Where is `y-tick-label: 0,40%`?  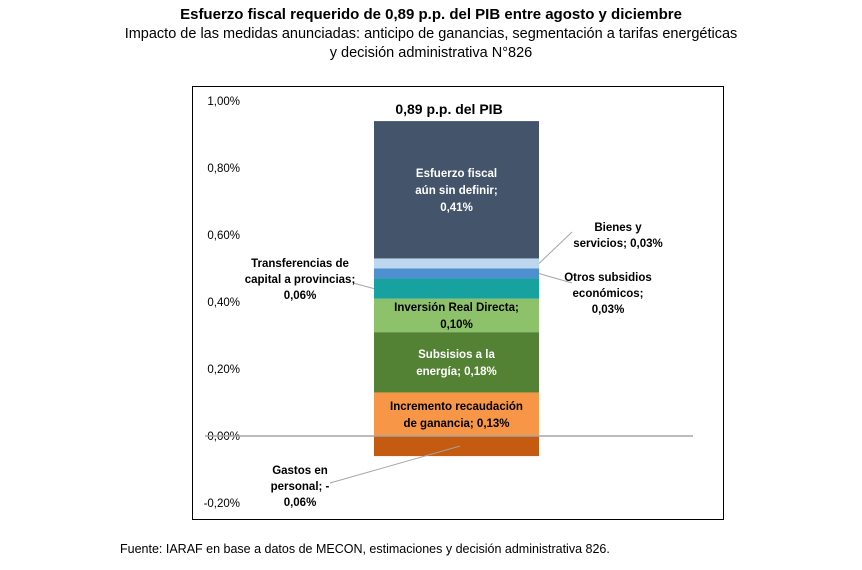 y-tick-label: 0,40% is located at coordinates (223, 303).